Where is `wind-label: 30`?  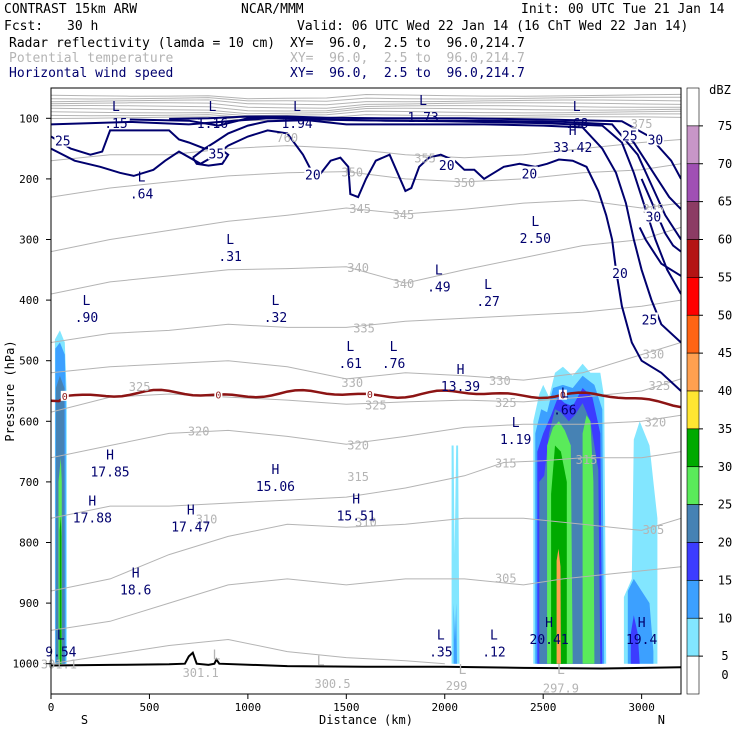
wind-label: 30 is located at coordinates (654, 217).